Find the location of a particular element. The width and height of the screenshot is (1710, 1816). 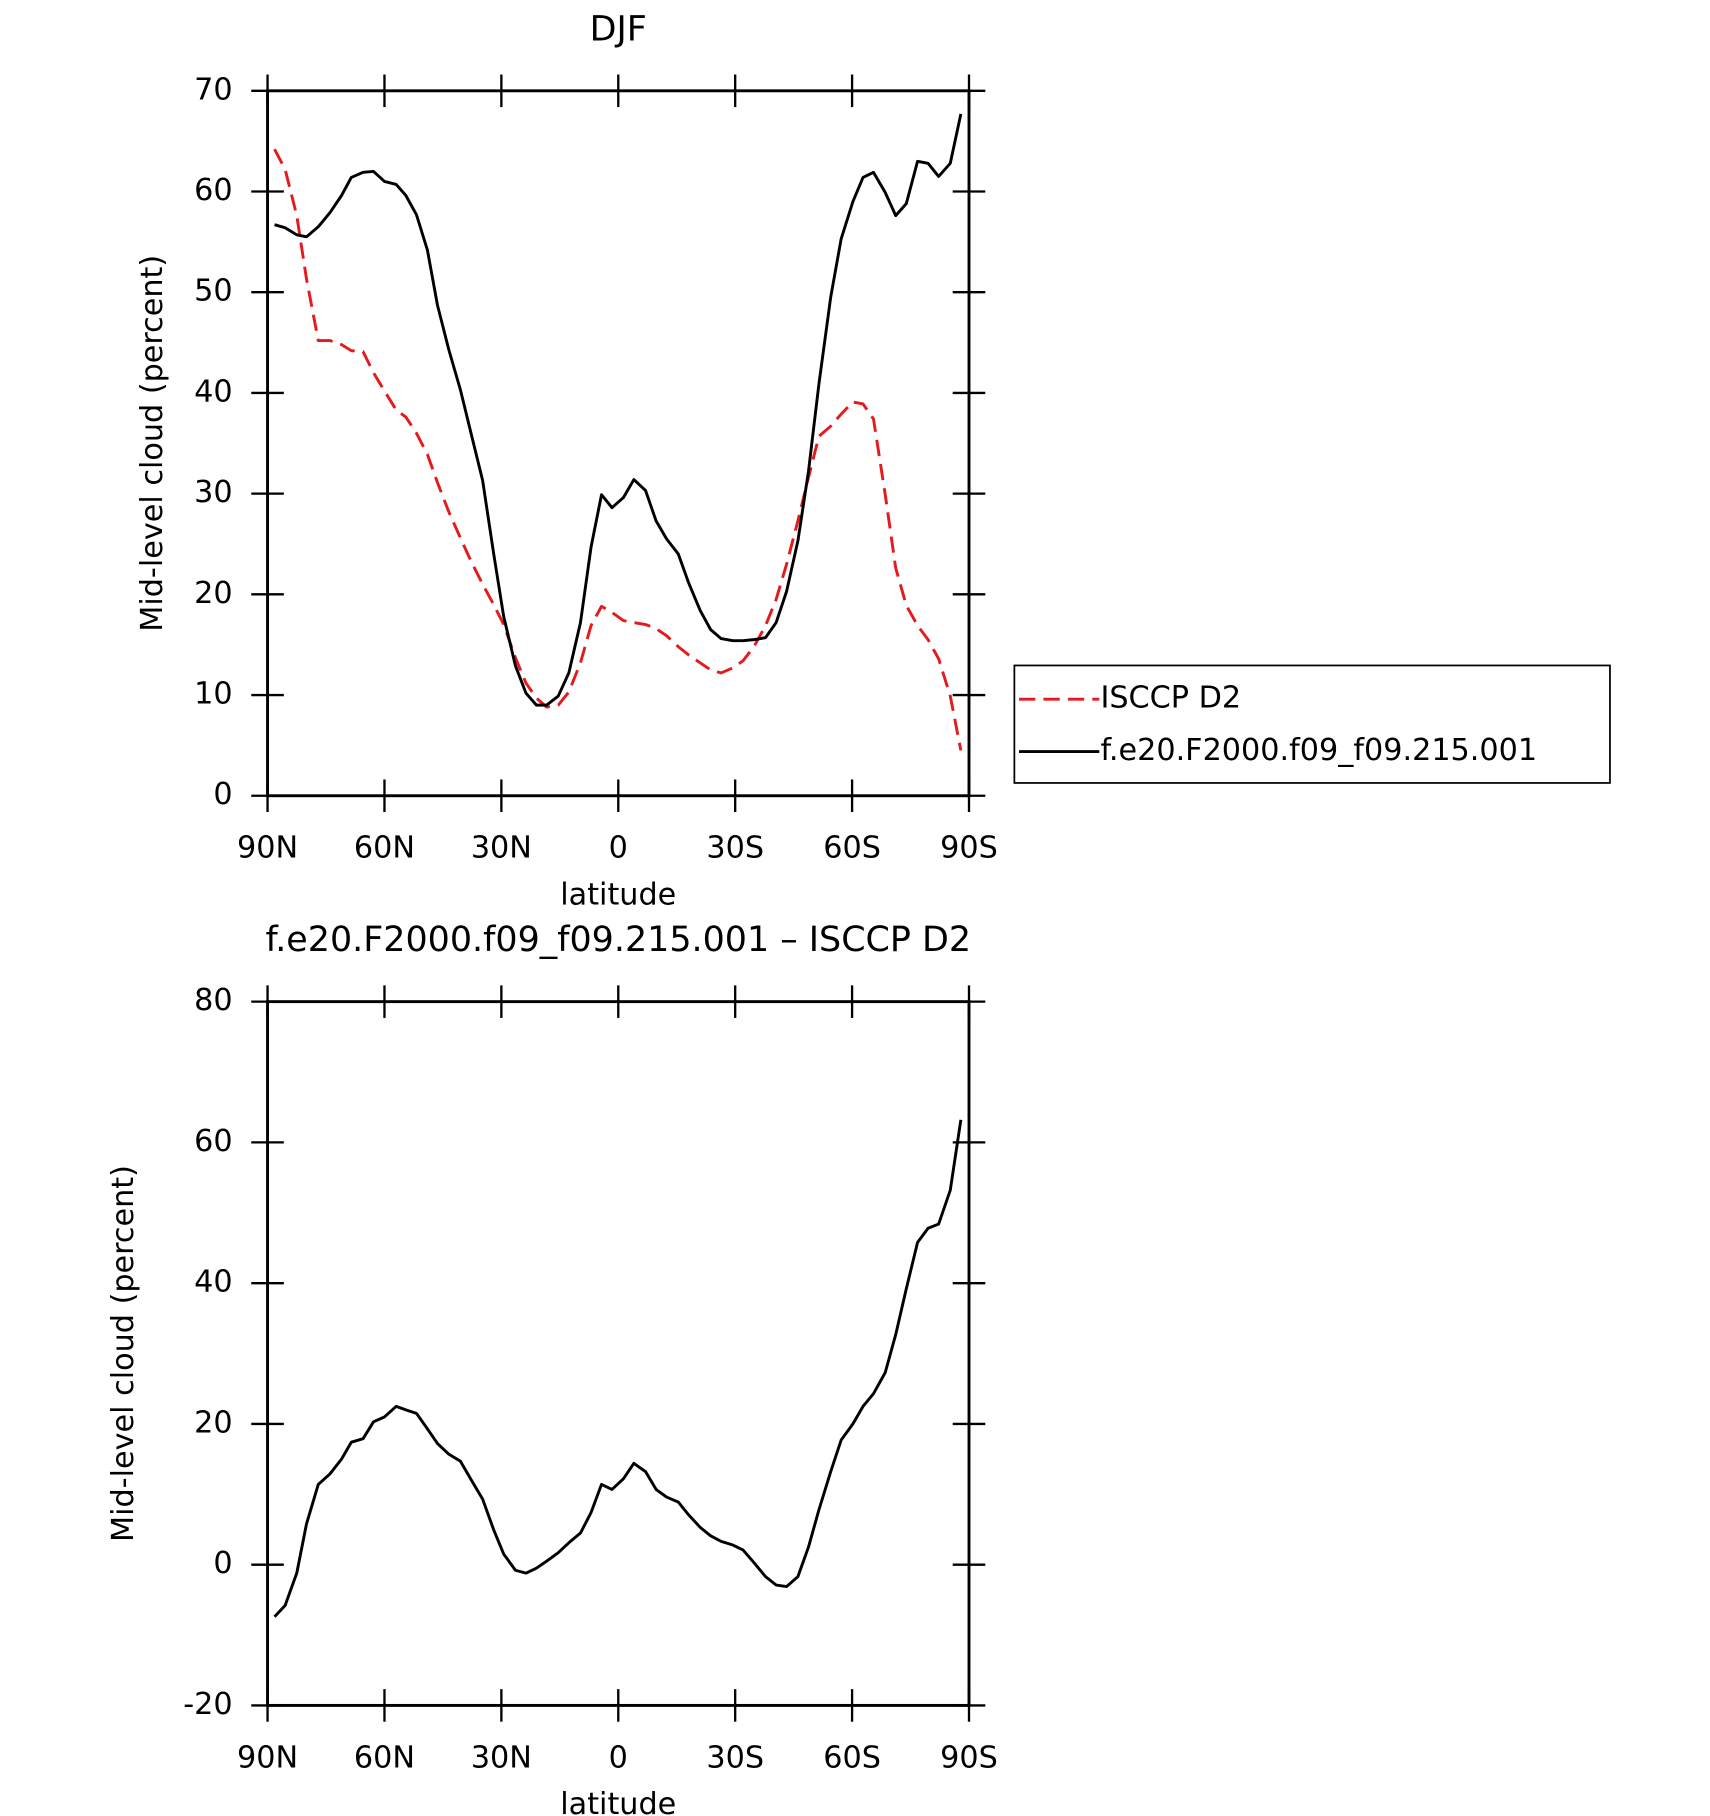

y-tick-label: 70 is located at coordinates (213, 89).